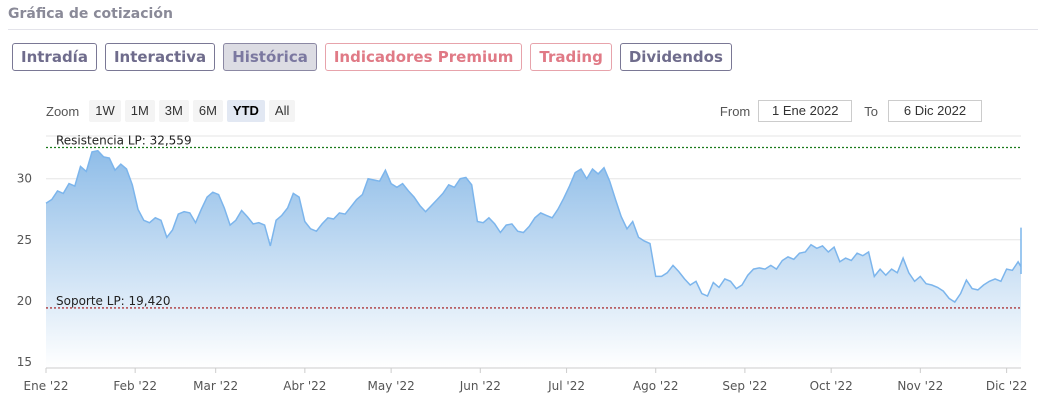 This screenshot has width=1046, height=415. Describe the element at coordinates (391, 386) in the screenshot. I see `x-tick-label: May '22` at that location.